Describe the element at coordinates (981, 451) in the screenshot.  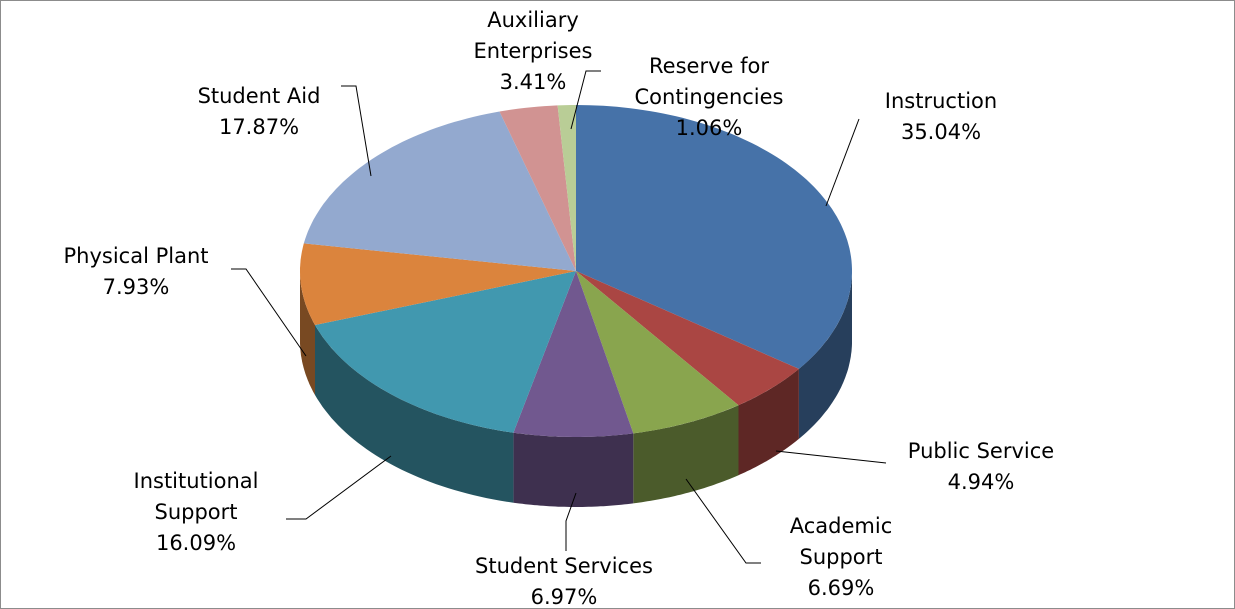
I see `category-name: Public Service` at that location.